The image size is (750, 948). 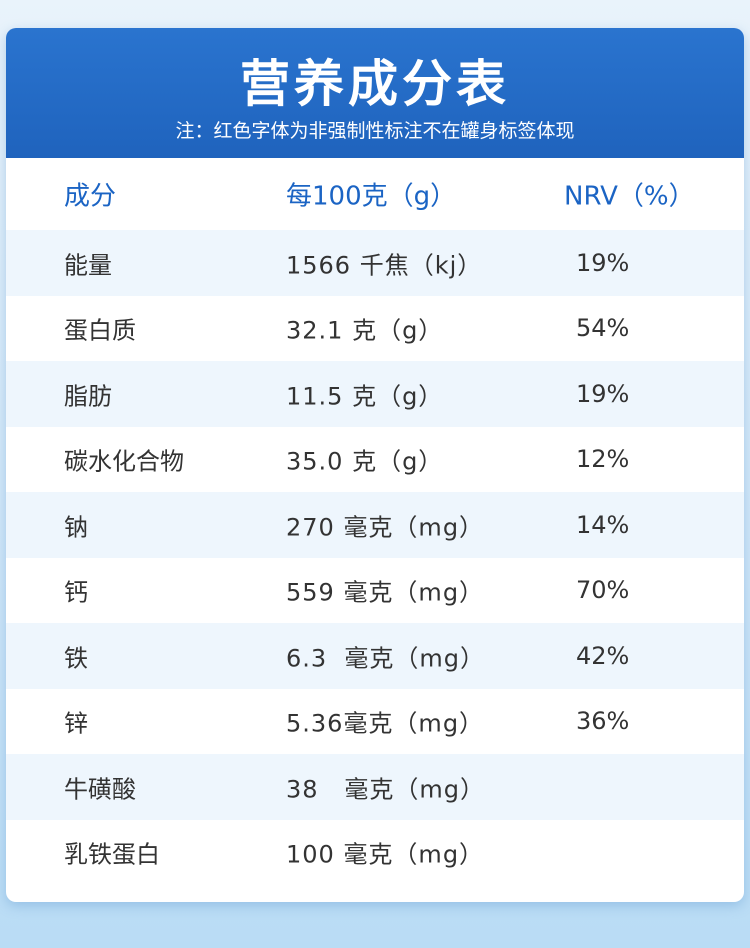 I want to click on ingredient-name: 钙, so click(x=76, y=592).